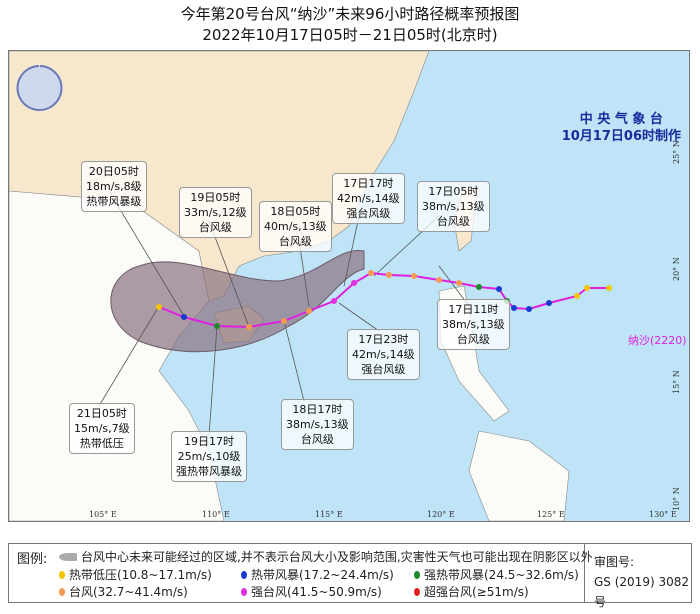  What do you see at coordinates (676, 269) in the screenshot?
I see `lat-label: 20° N` at bounding box center [676, 269].